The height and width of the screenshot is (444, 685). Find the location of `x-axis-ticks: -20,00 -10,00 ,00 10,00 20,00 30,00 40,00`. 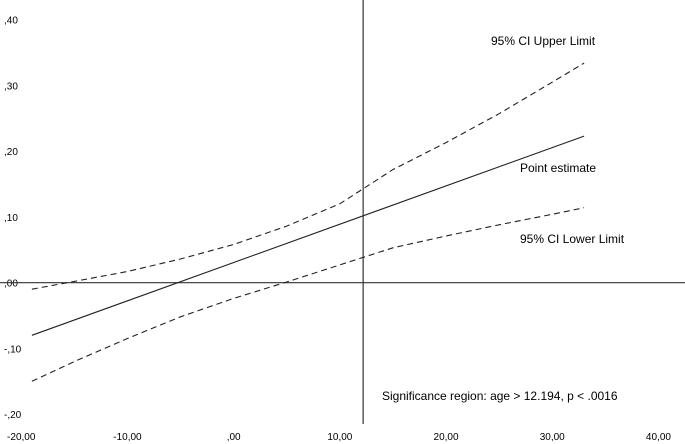

x-axis-ticks: -20,00 -10,00 ,00 10,00 20,00 30,00 40,00 is located at coordinates (339, 437).